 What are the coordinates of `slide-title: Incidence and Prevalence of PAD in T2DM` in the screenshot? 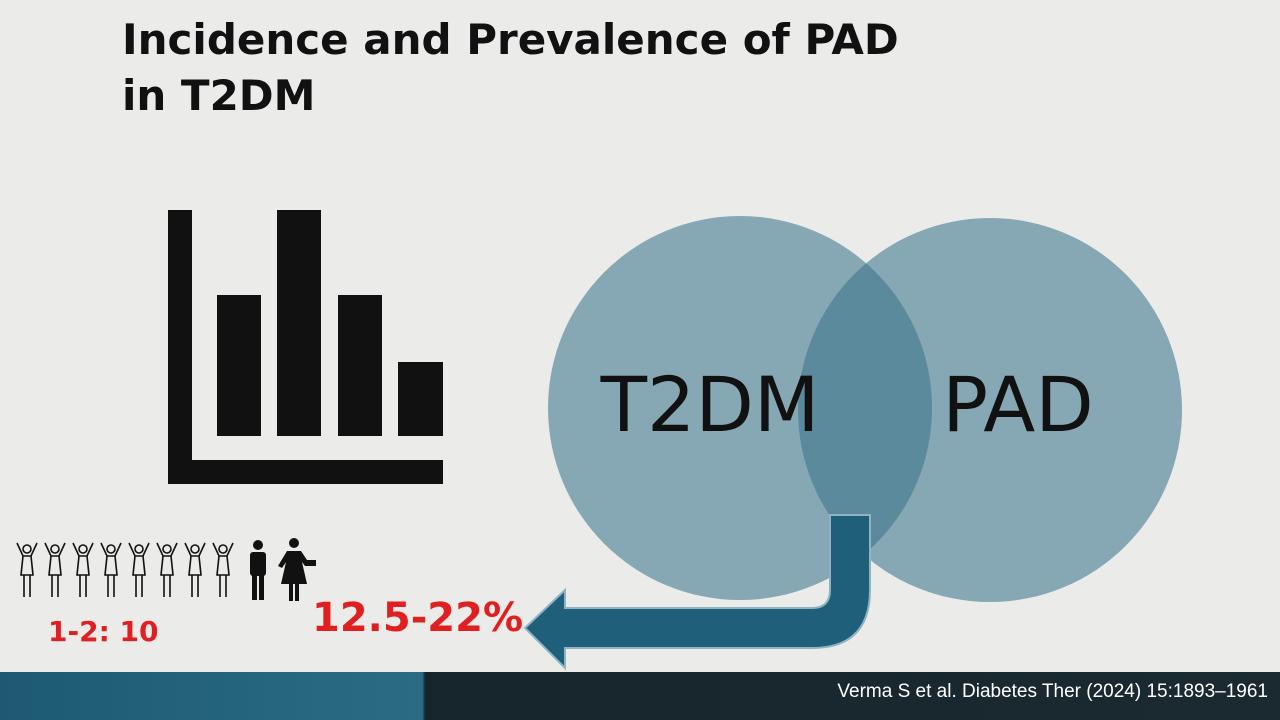 It's located at (510, 67).